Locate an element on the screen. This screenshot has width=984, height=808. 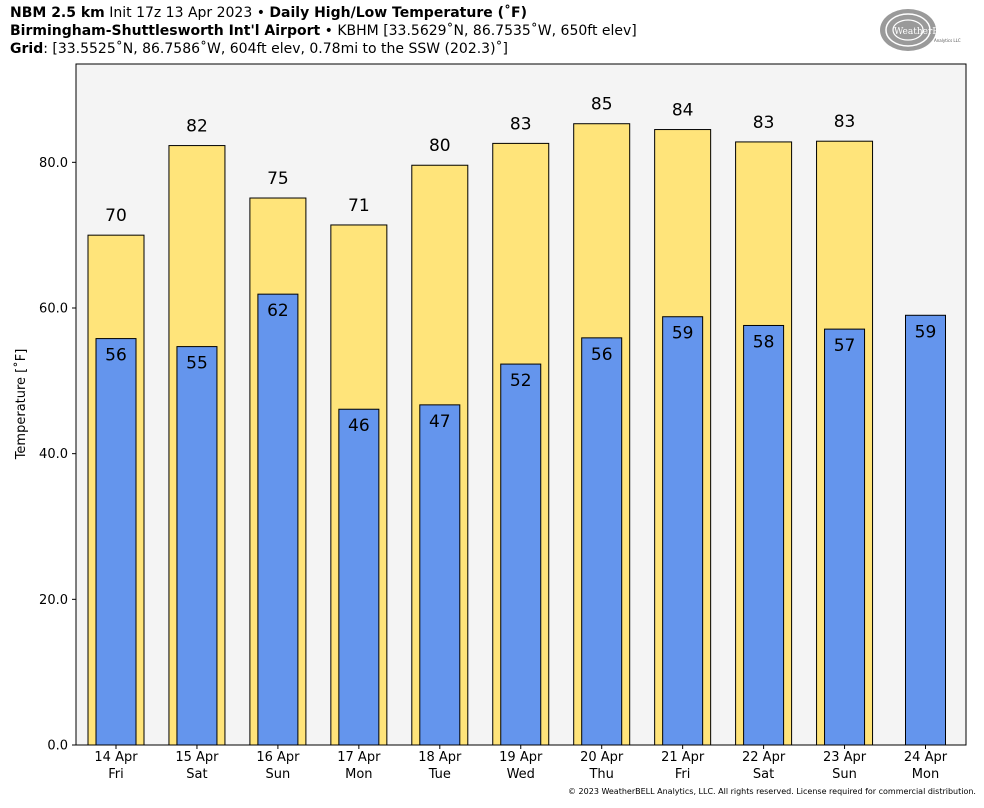
model-name: NBM 2.5 km is located at coordinates (57, 13).